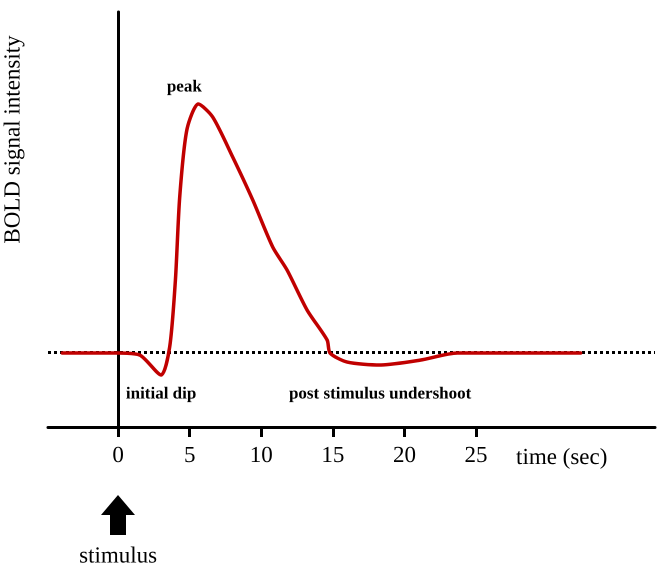 This screenshot has height=576, width=657. Describe the element at coordinates (184, 86) in the screenshot. I see `annotation: peak` at that location.